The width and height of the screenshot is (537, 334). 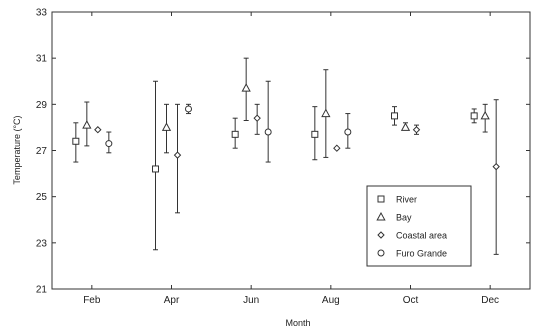 I want to click on y-tick-label: 31, so click(x=42, y=59).